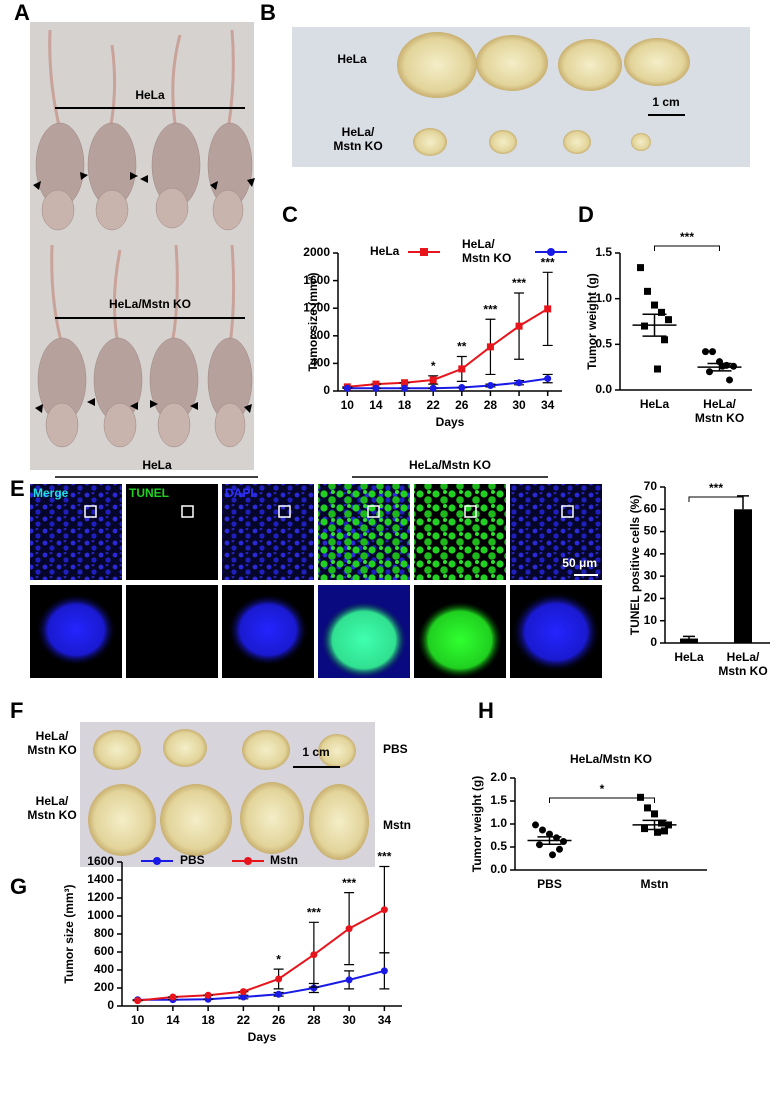 Image resolution: width=775 pixels, height=1104 pixels. Describe the element at coordinates (405, 405) in the screenshot. I see `x-tick-label: 18` at that location.